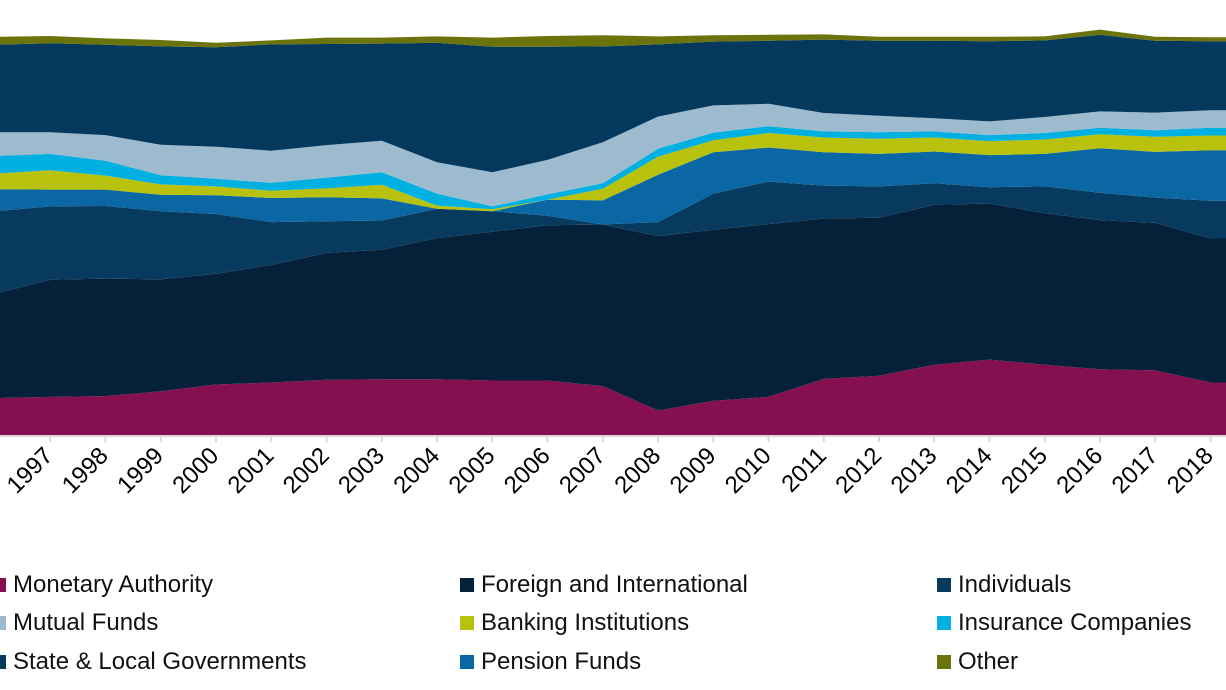 The width and height of the screenshot is (1226, 690). What do you see at coordinates (113, 584) in the screenshot?
I see `legend-label: Monetary Authority` at bounding box center [113, 584].